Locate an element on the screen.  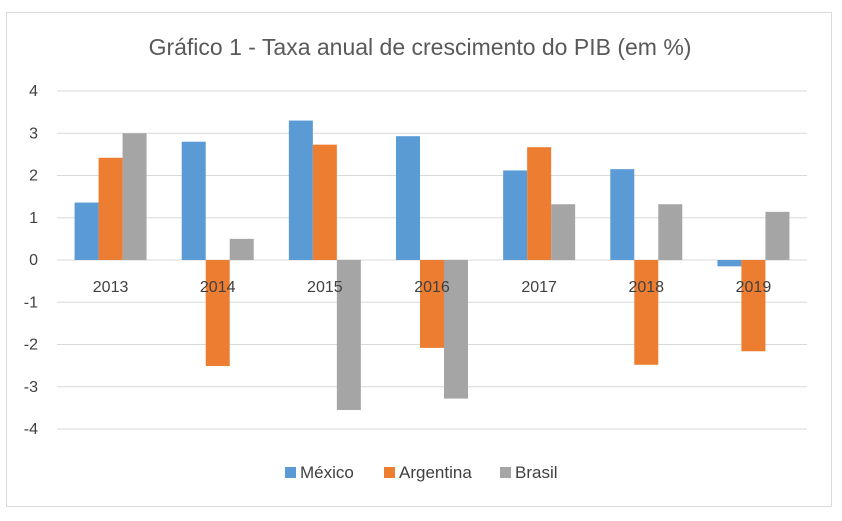
bar-brasil-2018 is located at coordinates (670, 232).